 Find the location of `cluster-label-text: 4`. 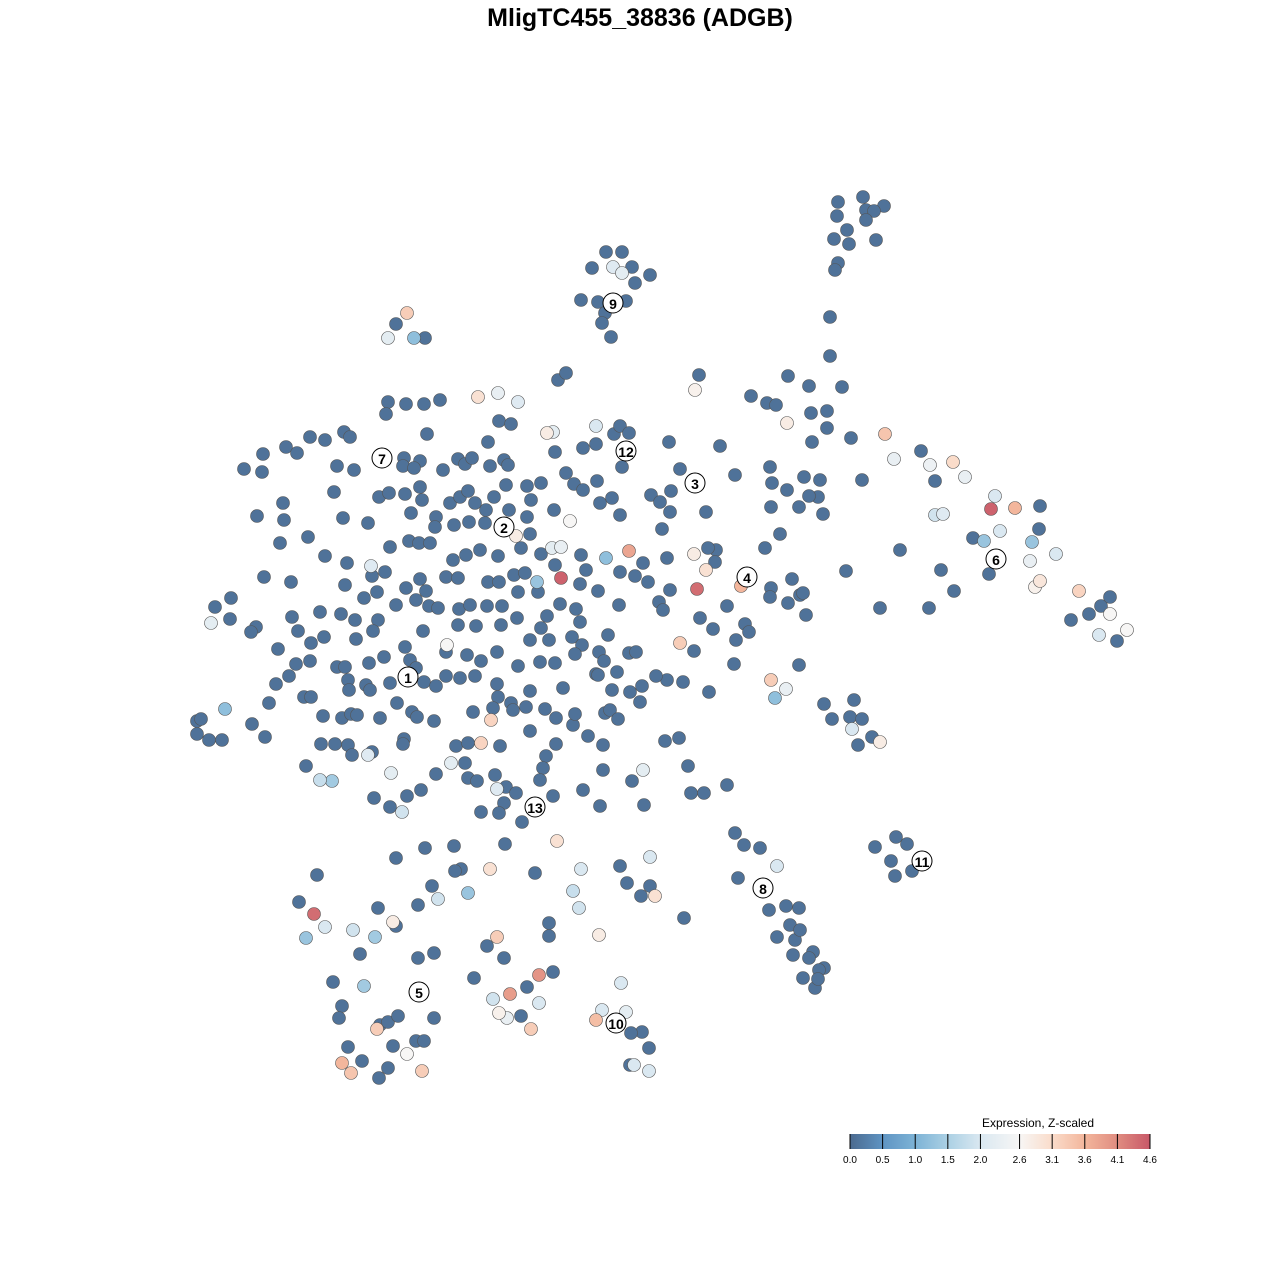

cluster-label-text: 4 is located at coordinates (747, 578).